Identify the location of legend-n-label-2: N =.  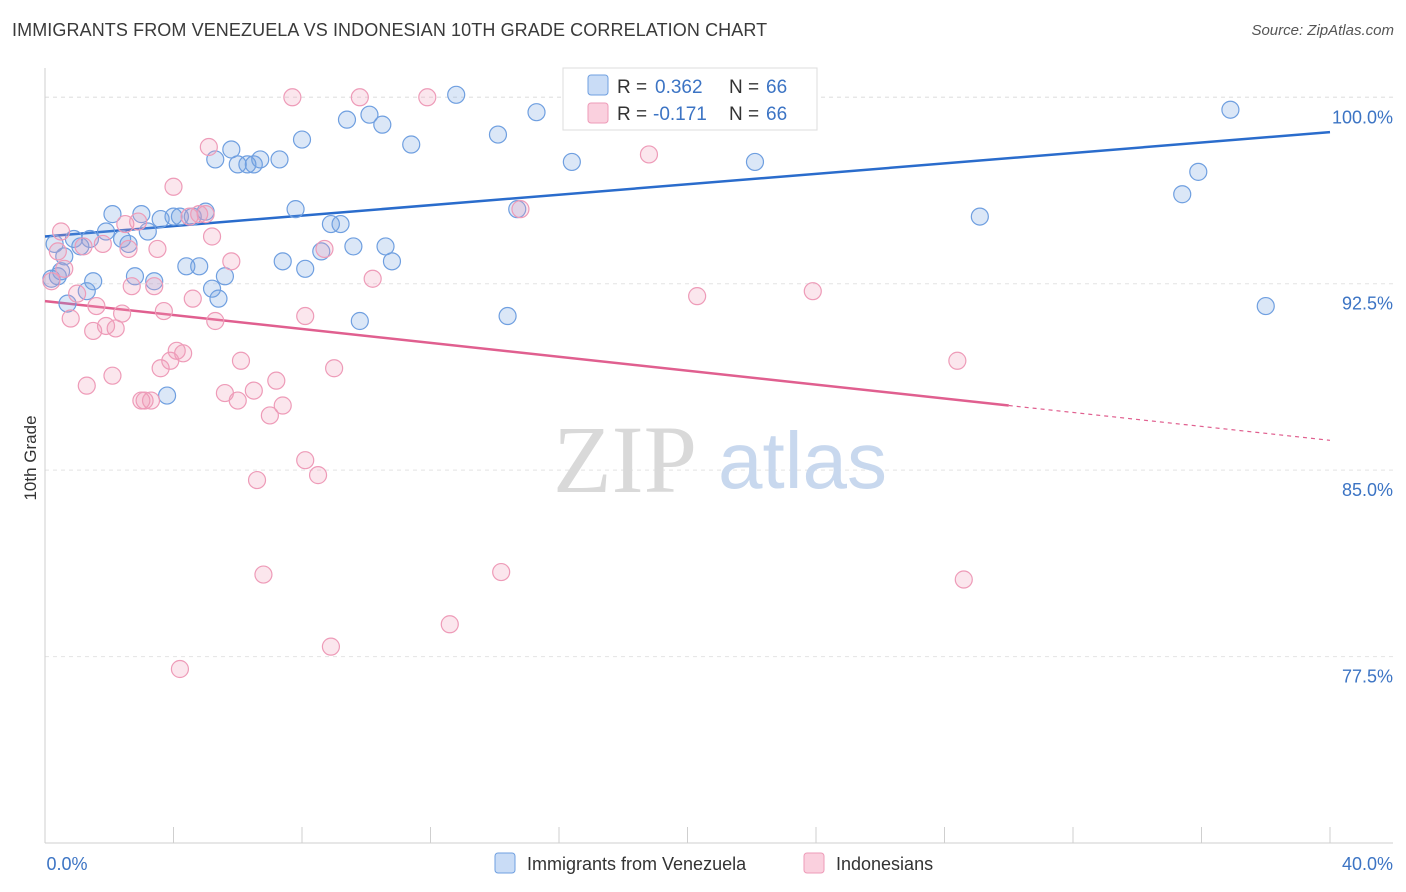
(744, 114).